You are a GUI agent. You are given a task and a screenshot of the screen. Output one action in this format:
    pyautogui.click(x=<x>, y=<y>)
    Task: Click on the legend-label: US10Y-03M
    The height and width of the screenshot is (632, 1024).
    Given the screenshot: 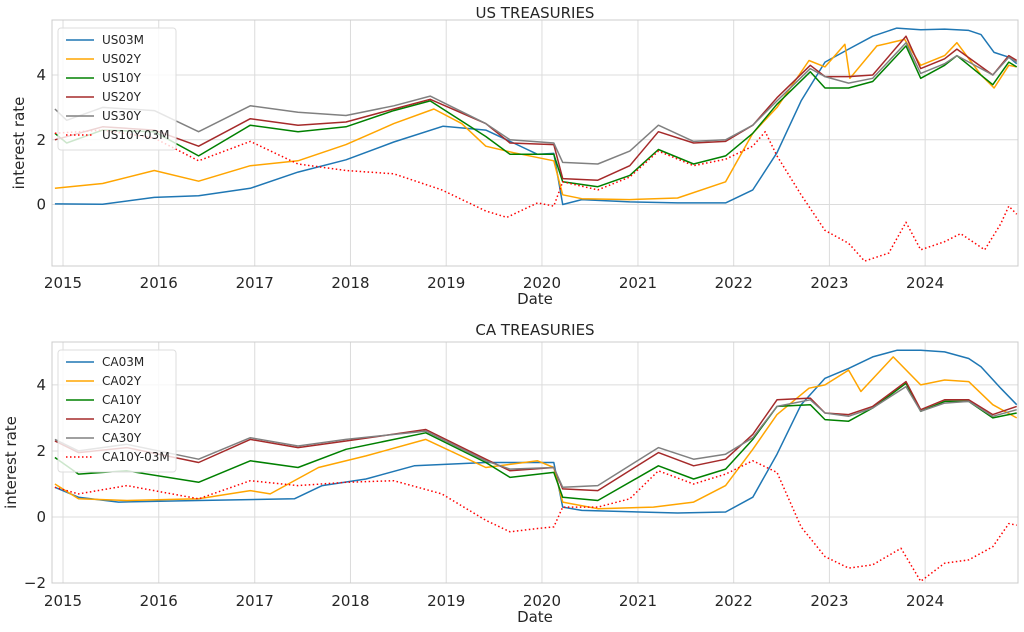 What is the action you would take?
    pyautogui.click(x=136, y=135)
    